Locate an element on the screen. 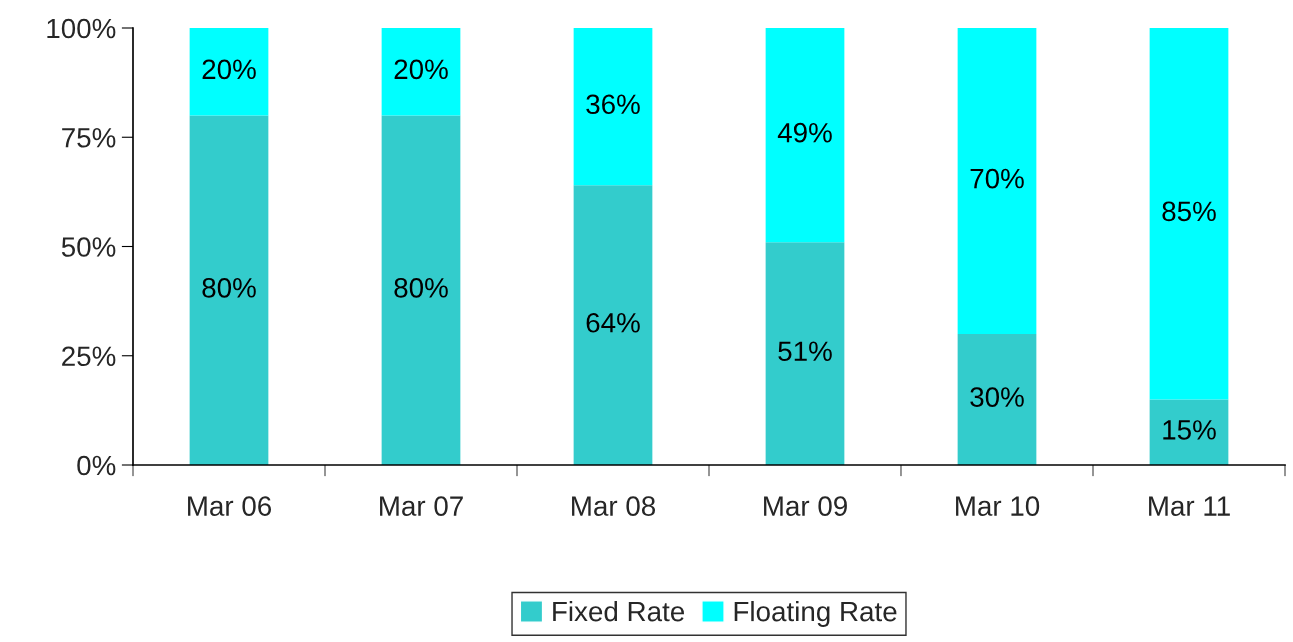  data-label: 30% is located at coordinates (997, 397).